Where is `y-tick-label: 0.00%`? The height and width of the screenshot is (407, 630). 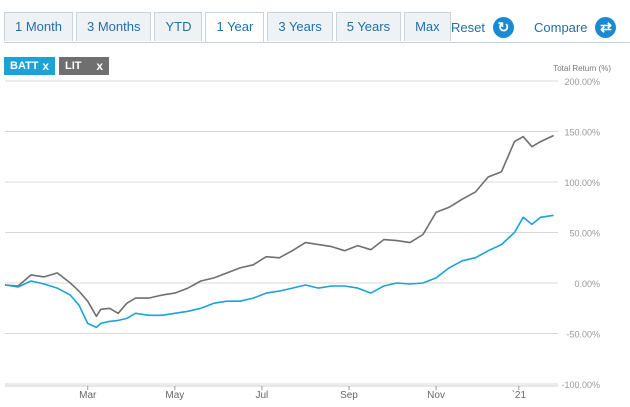 y-tick-label: 0.00% is located at coordinates (587, 284).